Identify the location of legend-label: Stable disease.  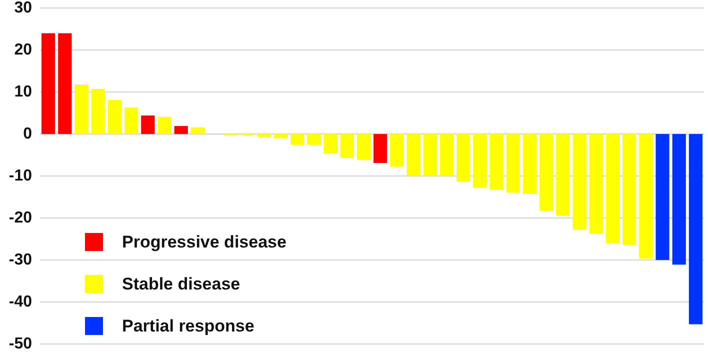
(181, 284).